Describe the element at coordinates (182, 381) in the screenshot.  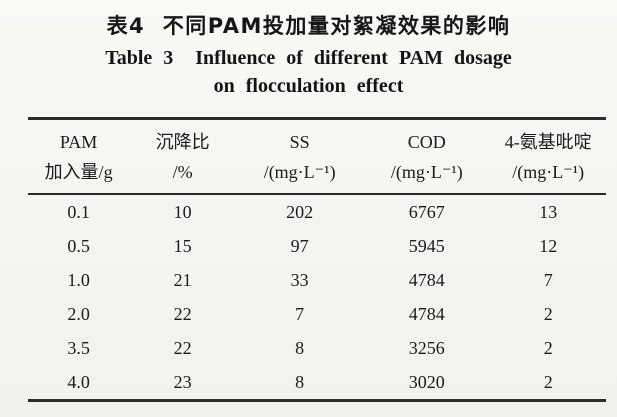
I see `cell-settling-ratio: 23` at that location.